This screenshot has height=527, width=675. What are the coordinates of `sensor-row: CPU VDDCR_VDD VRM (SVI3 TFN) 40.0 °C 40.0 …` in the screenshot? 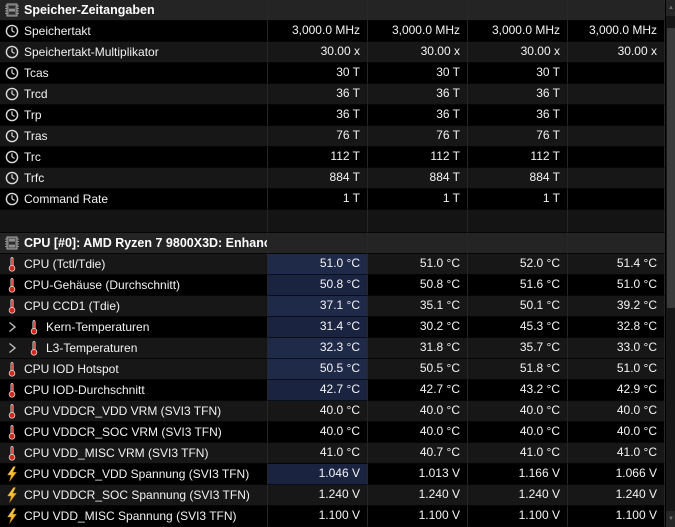 It's located at (332, 411).